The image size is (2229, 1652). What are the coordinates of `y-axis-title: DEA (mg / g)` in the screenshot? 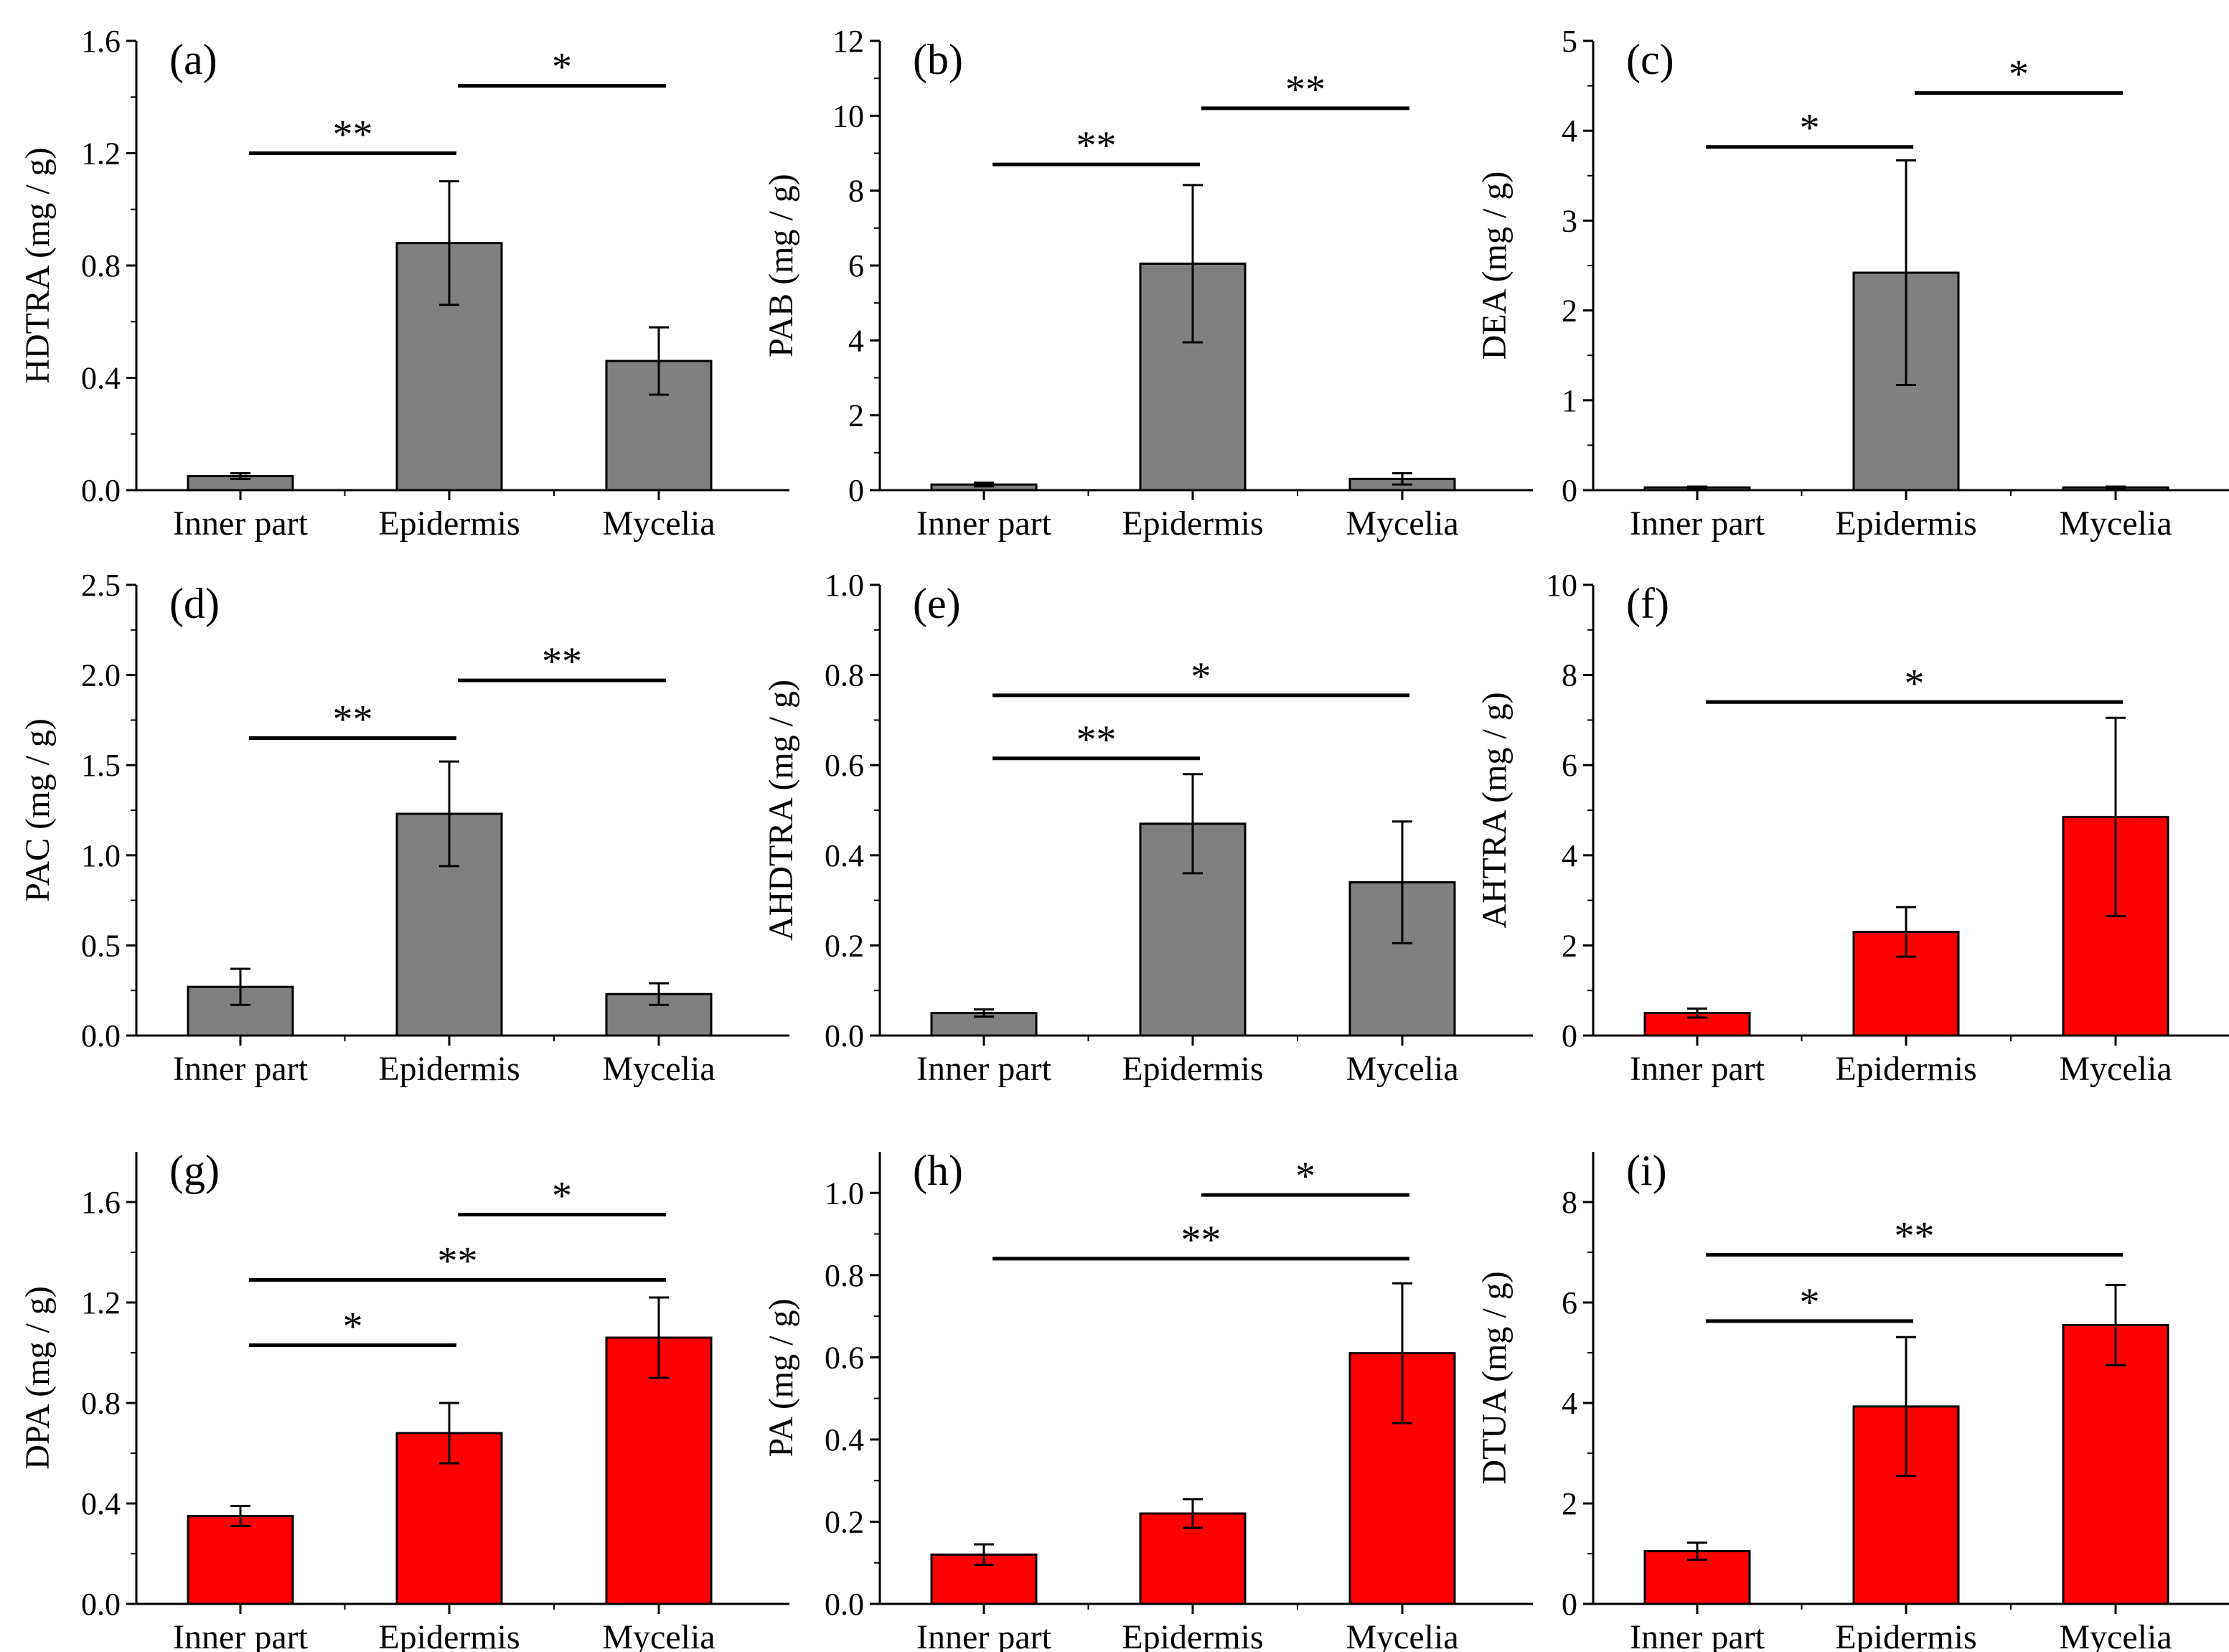 It's located at (1494, 266).